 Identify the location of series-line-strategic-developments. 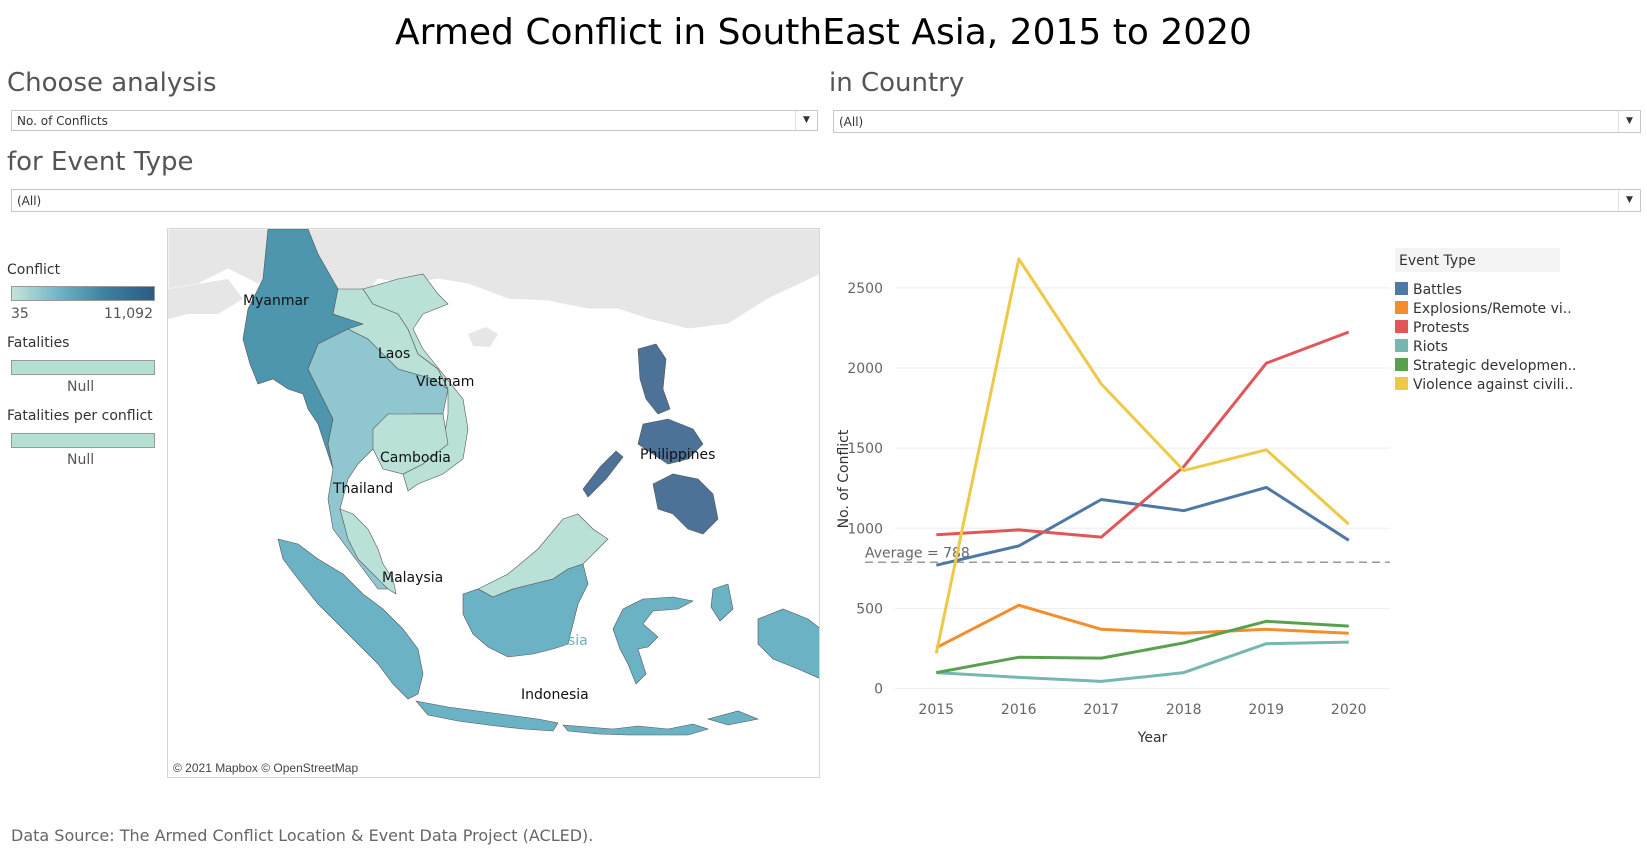
(1142, 647).